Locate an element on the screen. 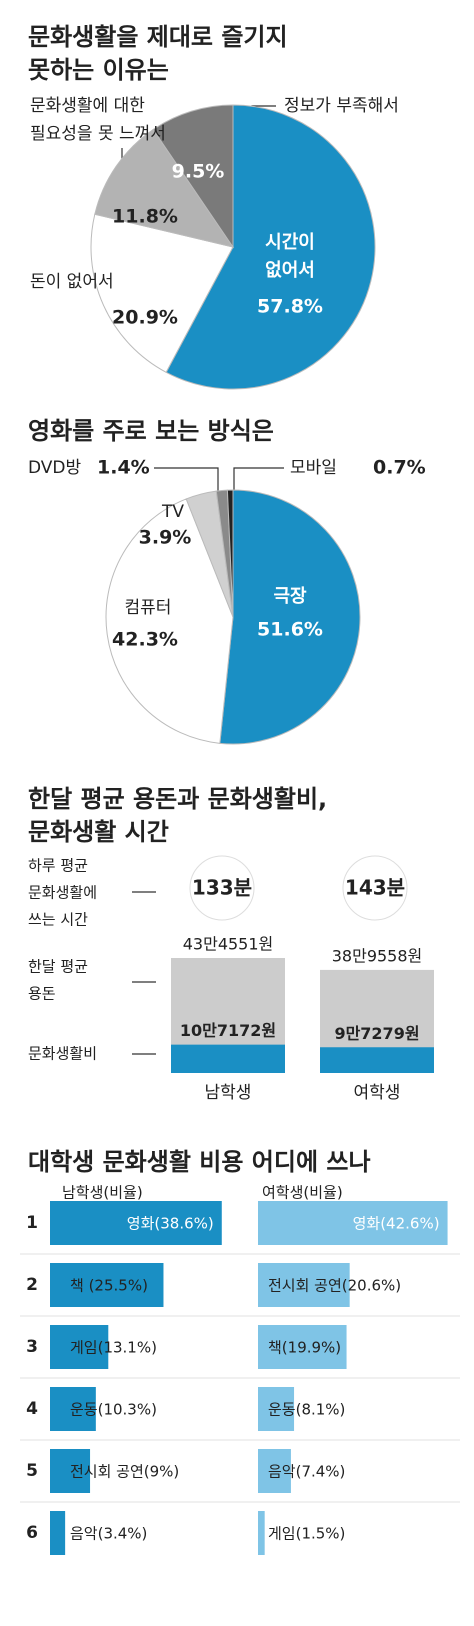  rank-label: 1 is located at coordinates (32, 1223).